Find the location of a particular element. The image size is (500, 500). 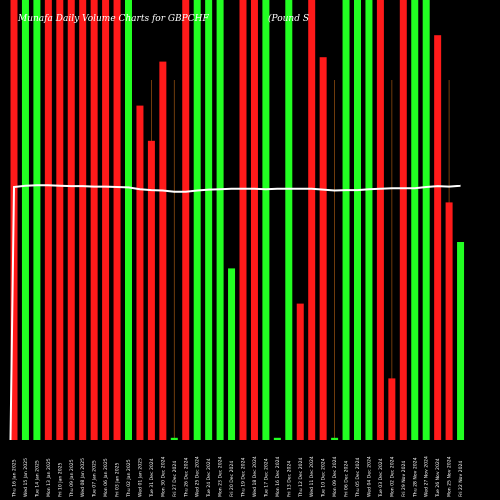

x-tick-label: Fri 03 Jan 2025 is located at coordinates (118, 479).